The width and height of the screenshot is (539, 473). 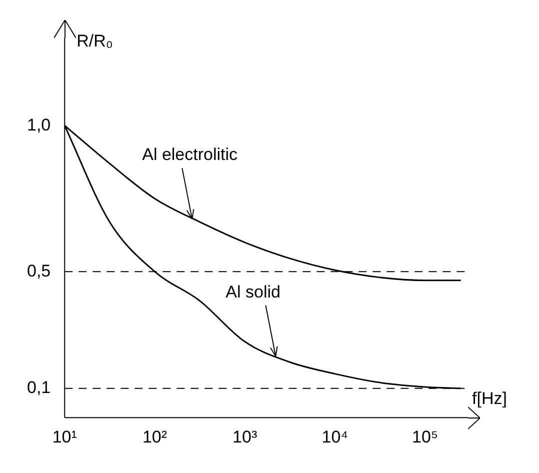 I want to click on y-axis-title: R/R₀, so click(x=94, y=41).